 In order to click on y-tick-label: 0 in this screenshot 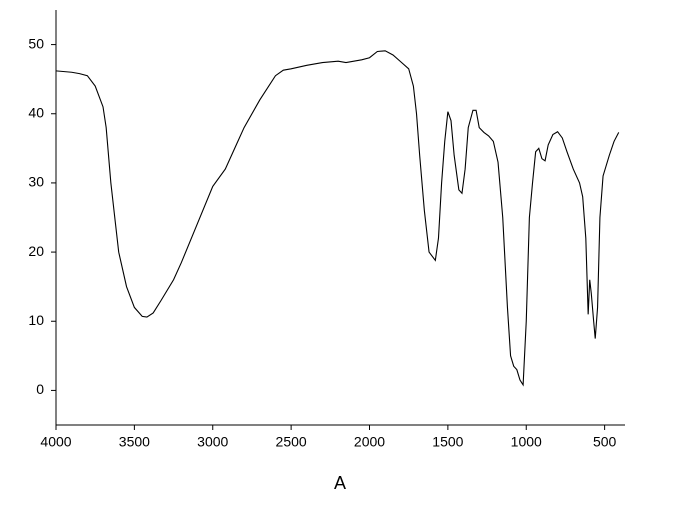, I will do `click(40, 389)`.